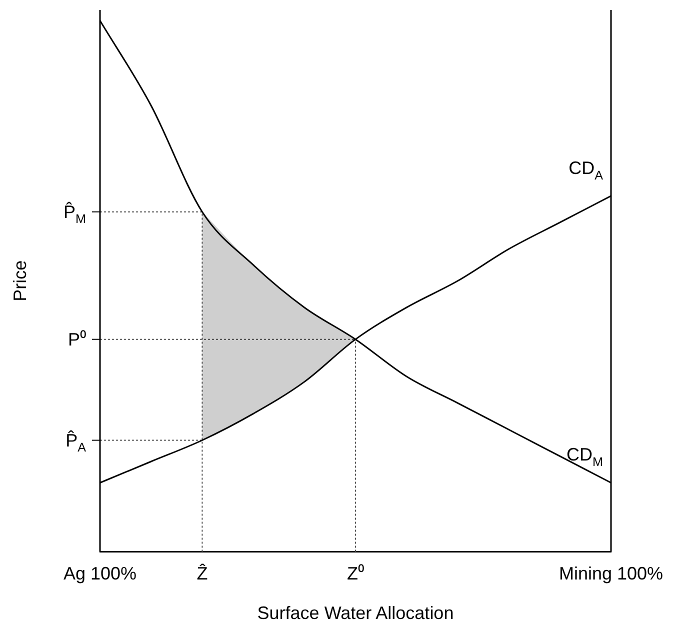 Image resolution: width=673 pixels, height=639 pixels. I want to click on ref-line-label: P⁰, so click(77, 339).